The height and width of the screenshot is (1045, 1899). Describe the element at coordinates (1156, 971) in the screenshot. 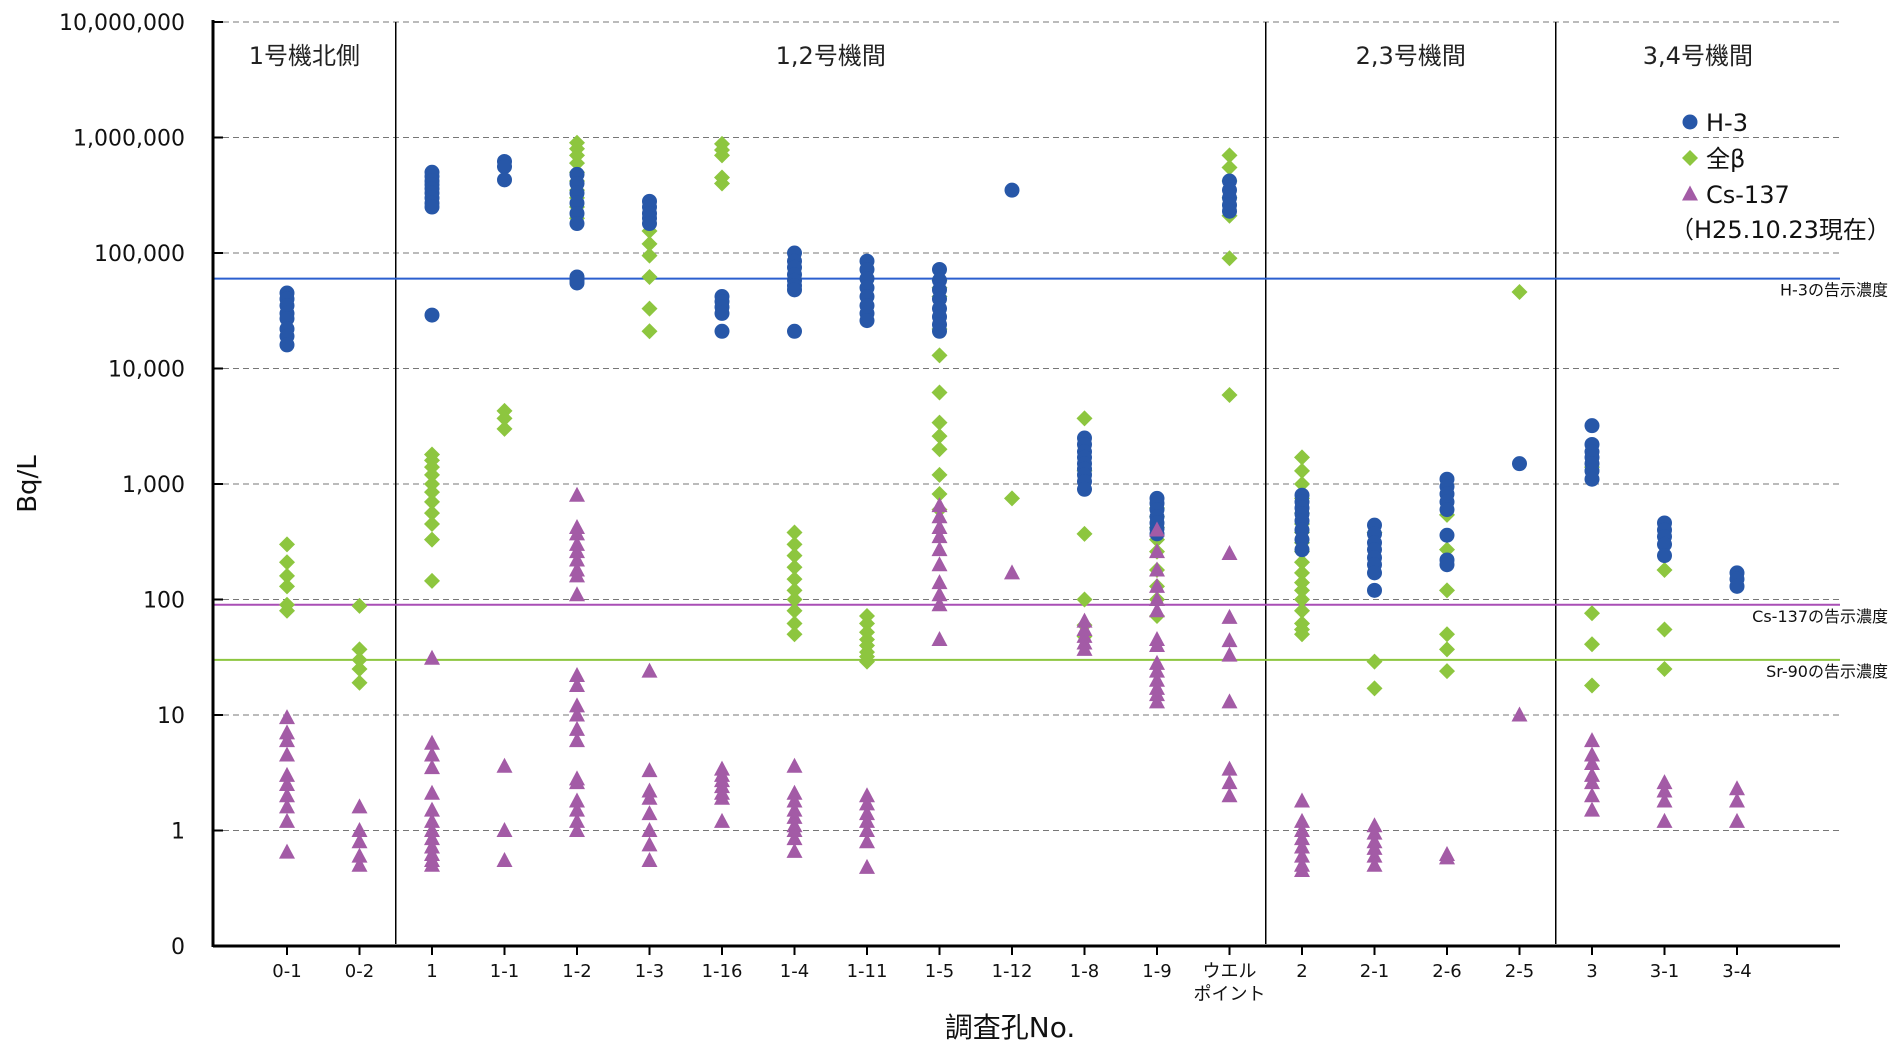

I see `x-tick-label: 1-9` at that location.